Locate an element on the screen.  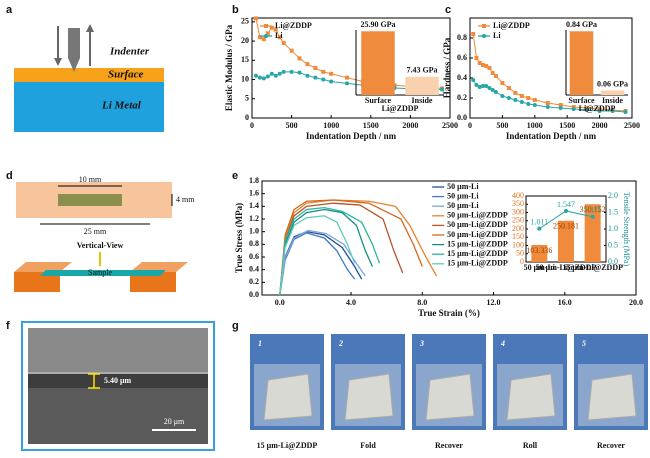
x-tick-label: Surface is located at coordinates (378, 100).